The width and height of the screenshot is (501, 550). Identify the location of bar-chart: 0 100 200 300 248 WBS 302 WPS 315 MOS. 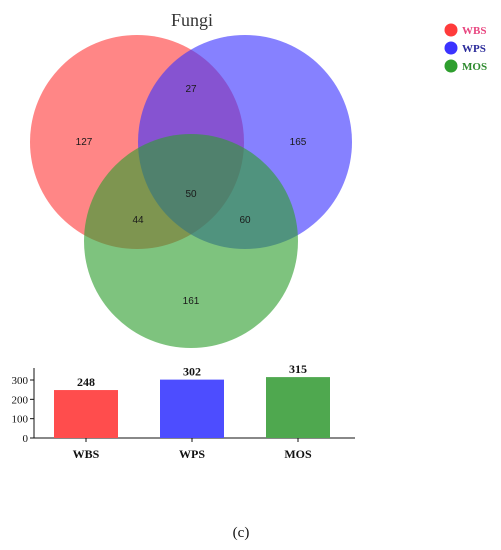
(183, 411).